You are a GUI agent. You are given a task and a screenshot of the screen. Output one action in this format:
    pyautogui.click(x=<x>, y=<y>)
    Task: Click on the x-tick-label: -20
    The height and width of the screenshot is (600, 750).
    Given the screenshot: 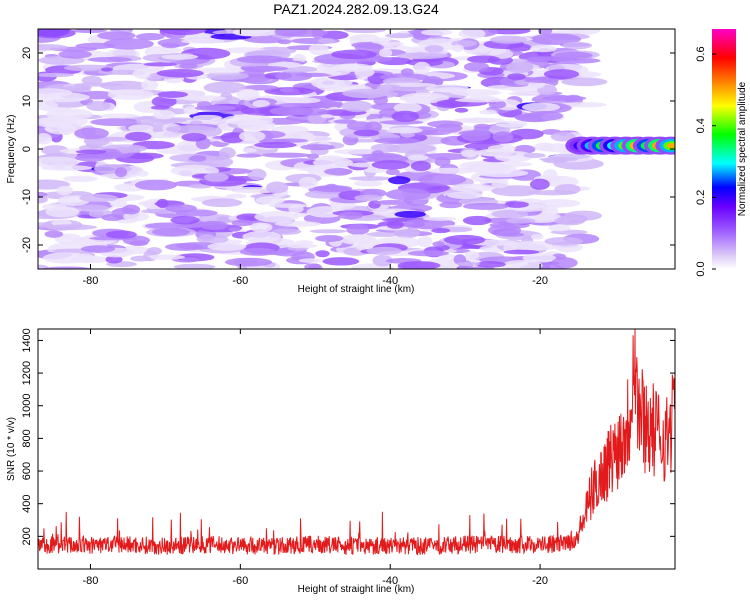 What is the action you would take?
    pyautogui.click(x=540, y=281)
    